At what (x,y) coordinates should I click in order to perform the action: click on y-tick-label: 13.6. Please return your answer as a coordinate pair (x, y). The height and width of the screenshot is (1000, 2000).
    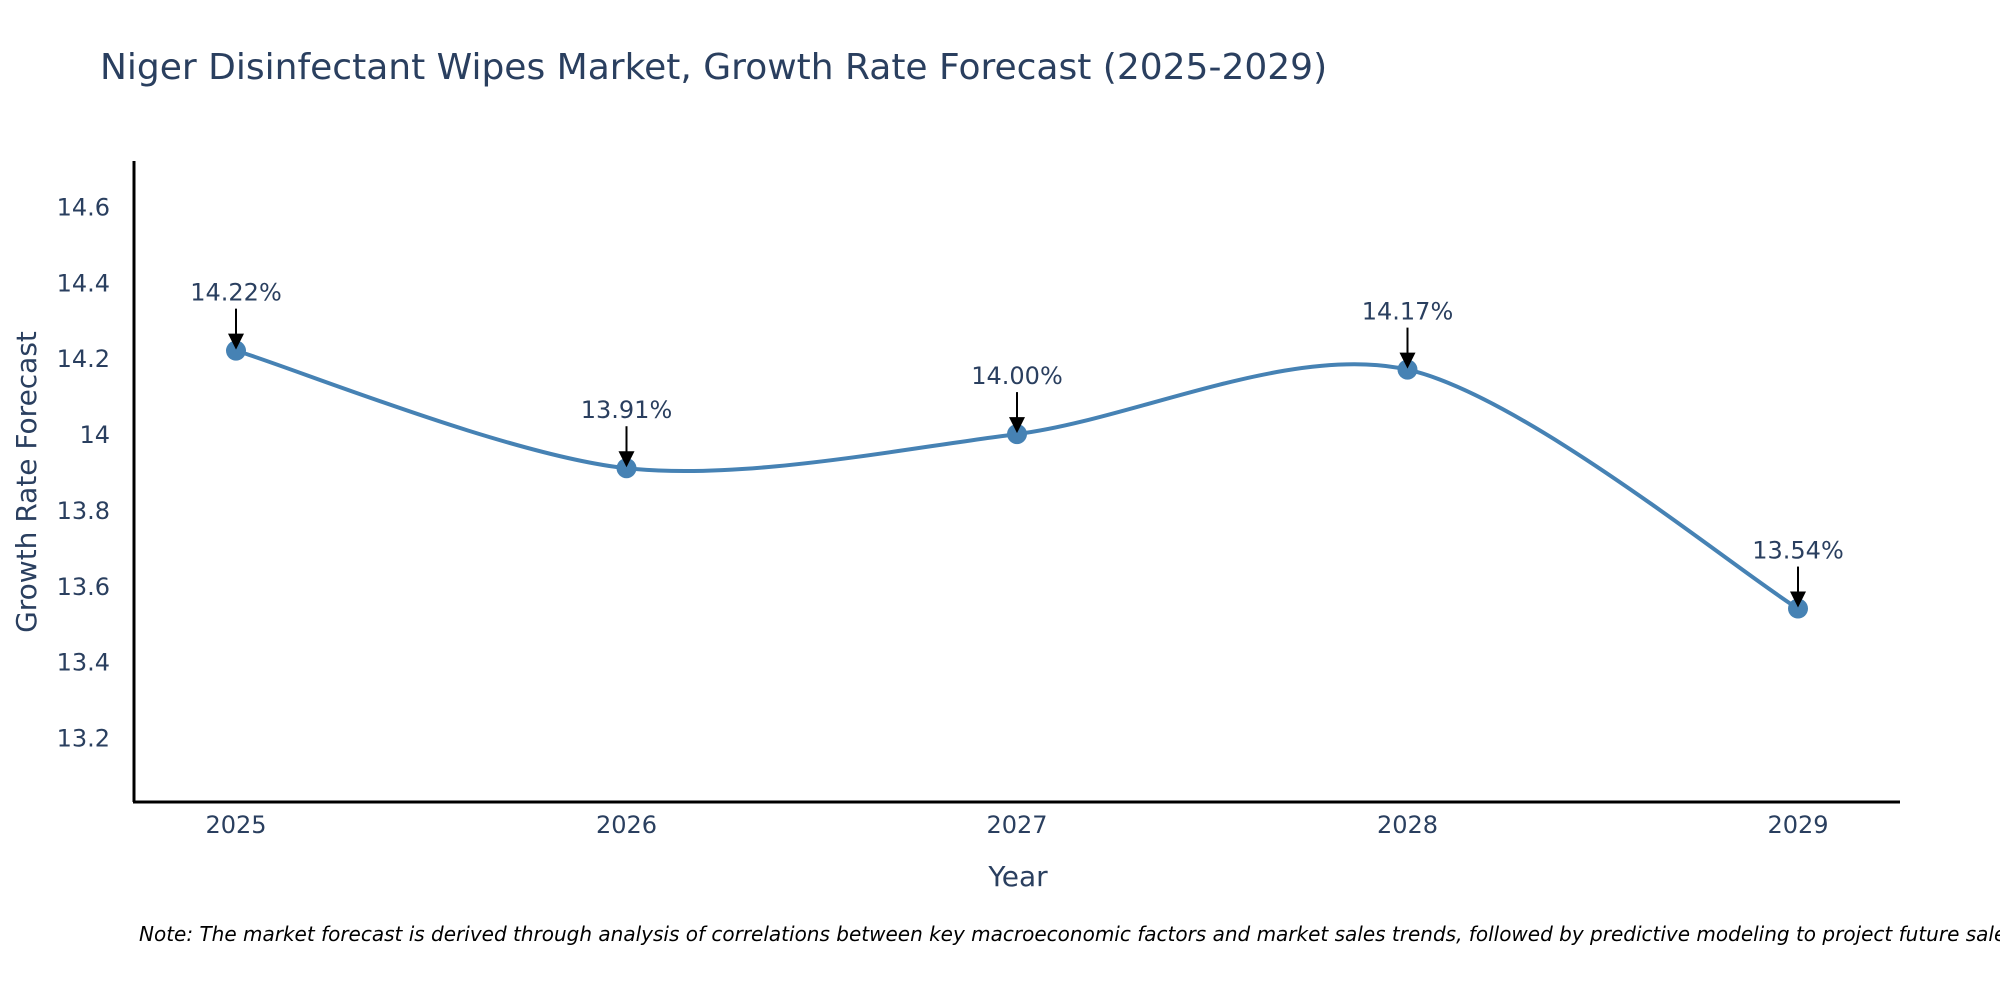
    Looking at the image, I should click on (83, 587).